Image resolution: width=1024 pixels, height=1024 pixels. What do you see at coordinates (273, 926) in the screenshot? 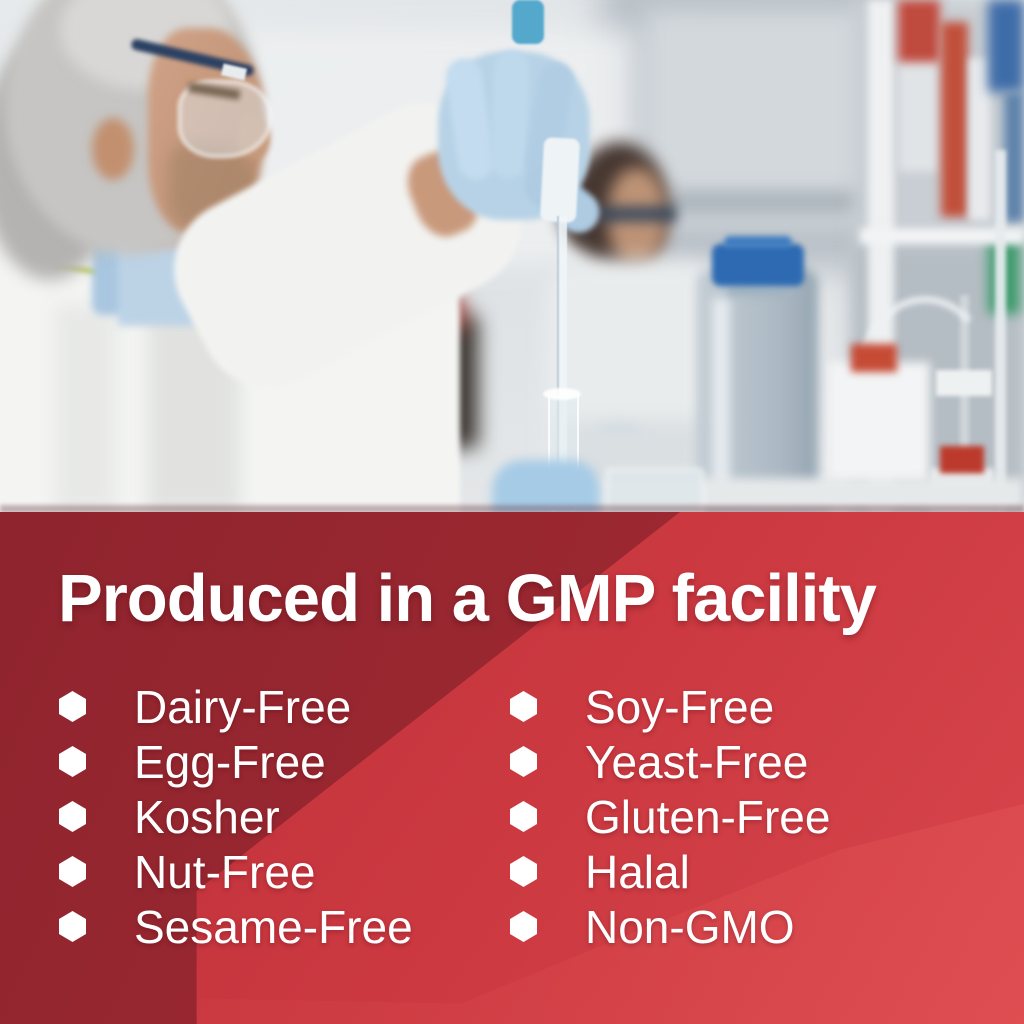
I see `claim-label: Sesame-Free` at bounding box center [273, 926].